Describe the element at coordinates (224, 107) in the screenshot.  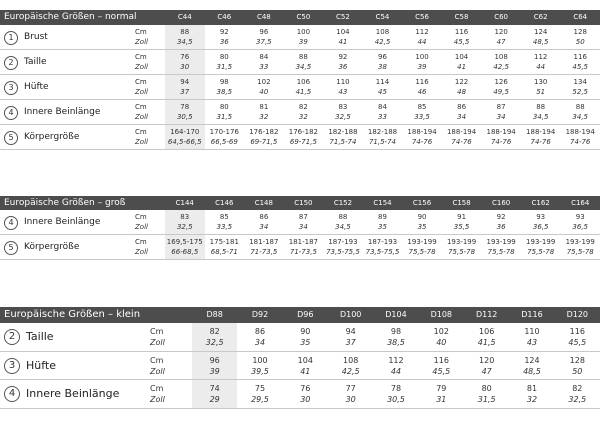
I see `size-value: 80` at that location.